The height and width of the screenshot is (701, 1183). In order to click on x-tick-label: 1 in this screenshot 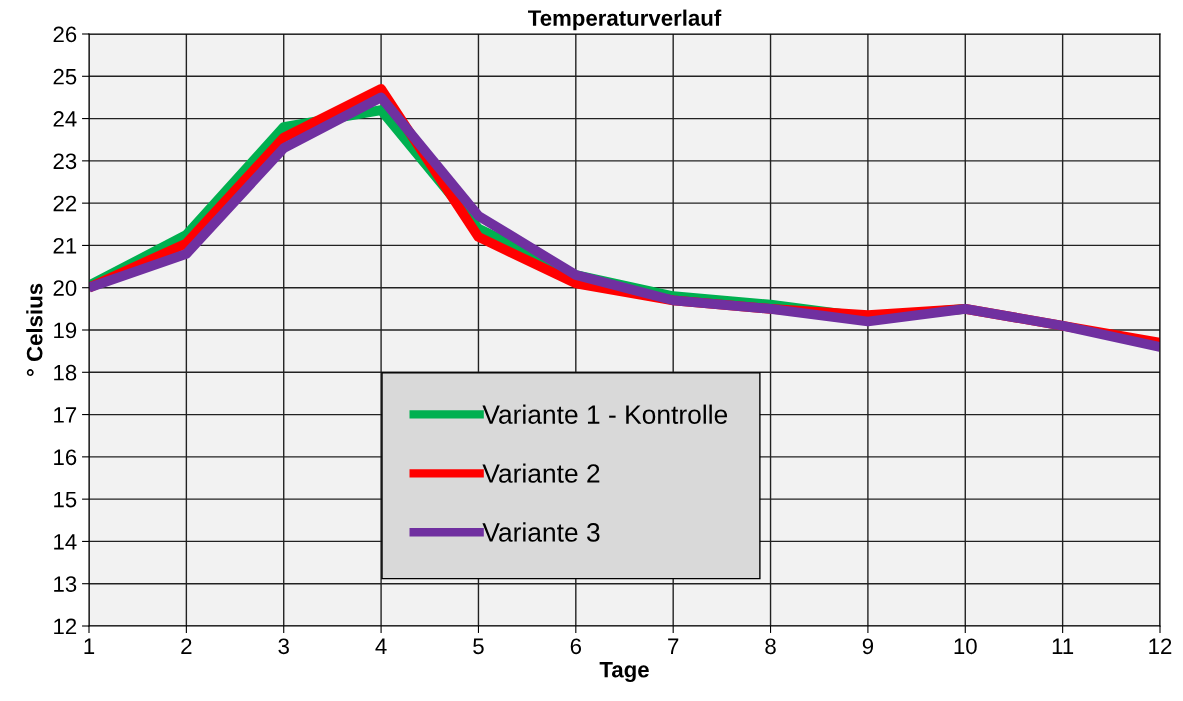, I will do `click(89, 646)`.